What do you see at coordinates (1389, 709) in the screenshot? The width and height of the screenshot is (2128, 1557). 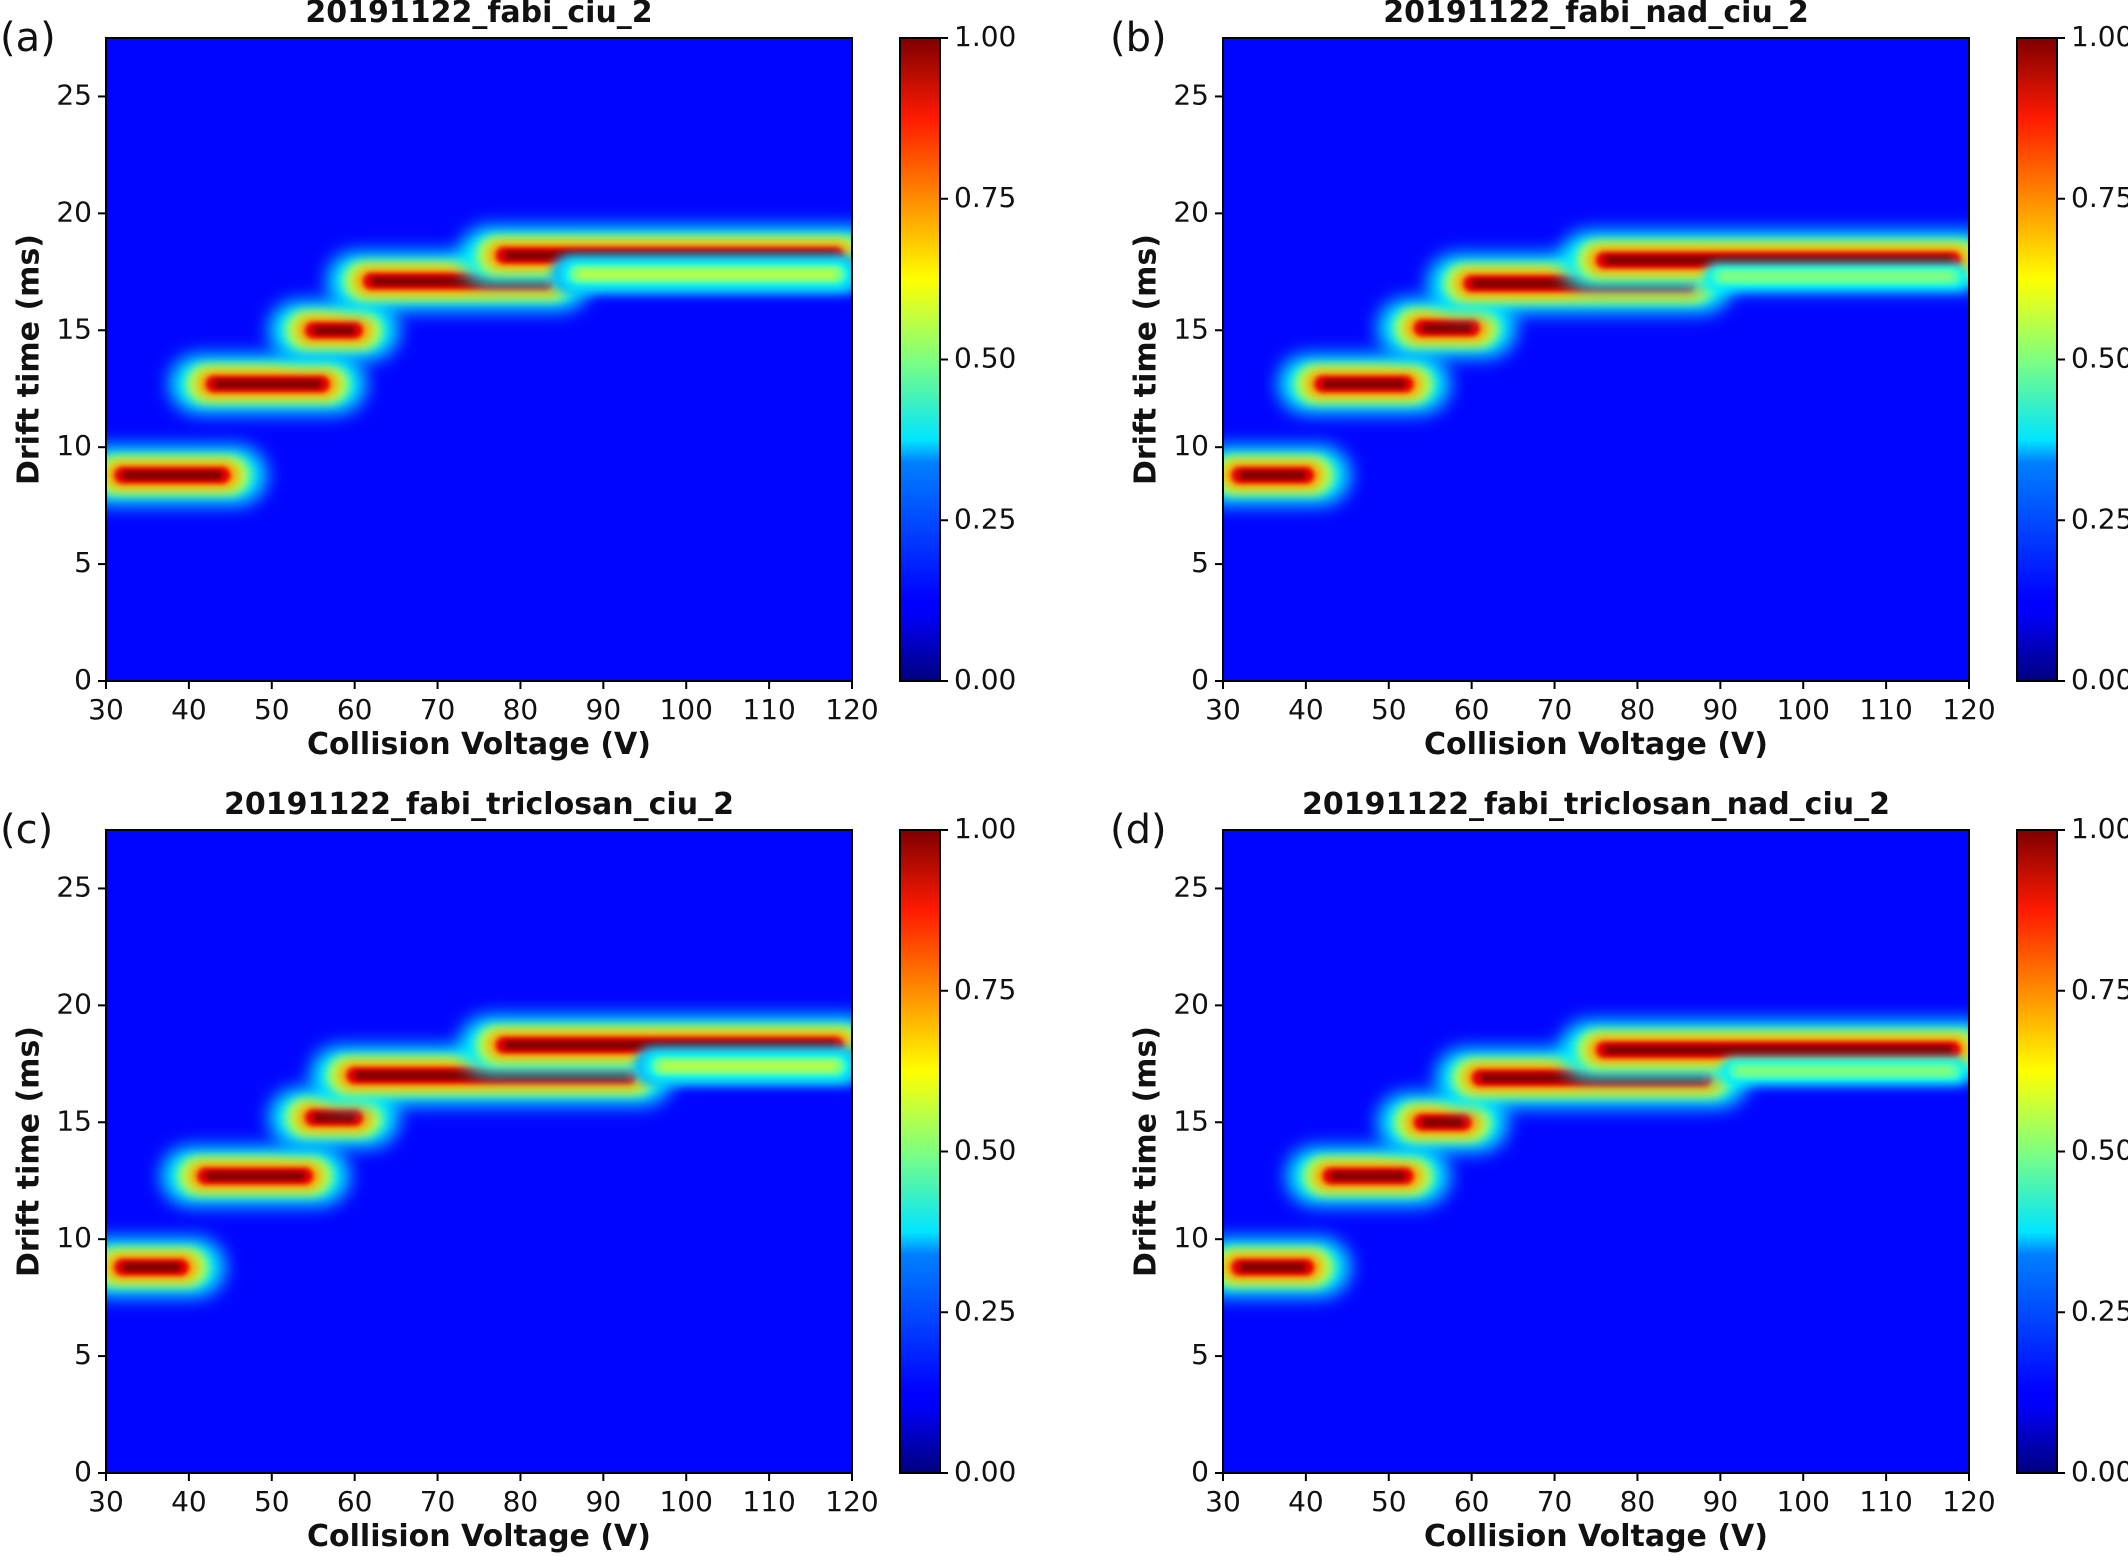 I see `x-tick-label: 50` at bounding box center [1389, 709].